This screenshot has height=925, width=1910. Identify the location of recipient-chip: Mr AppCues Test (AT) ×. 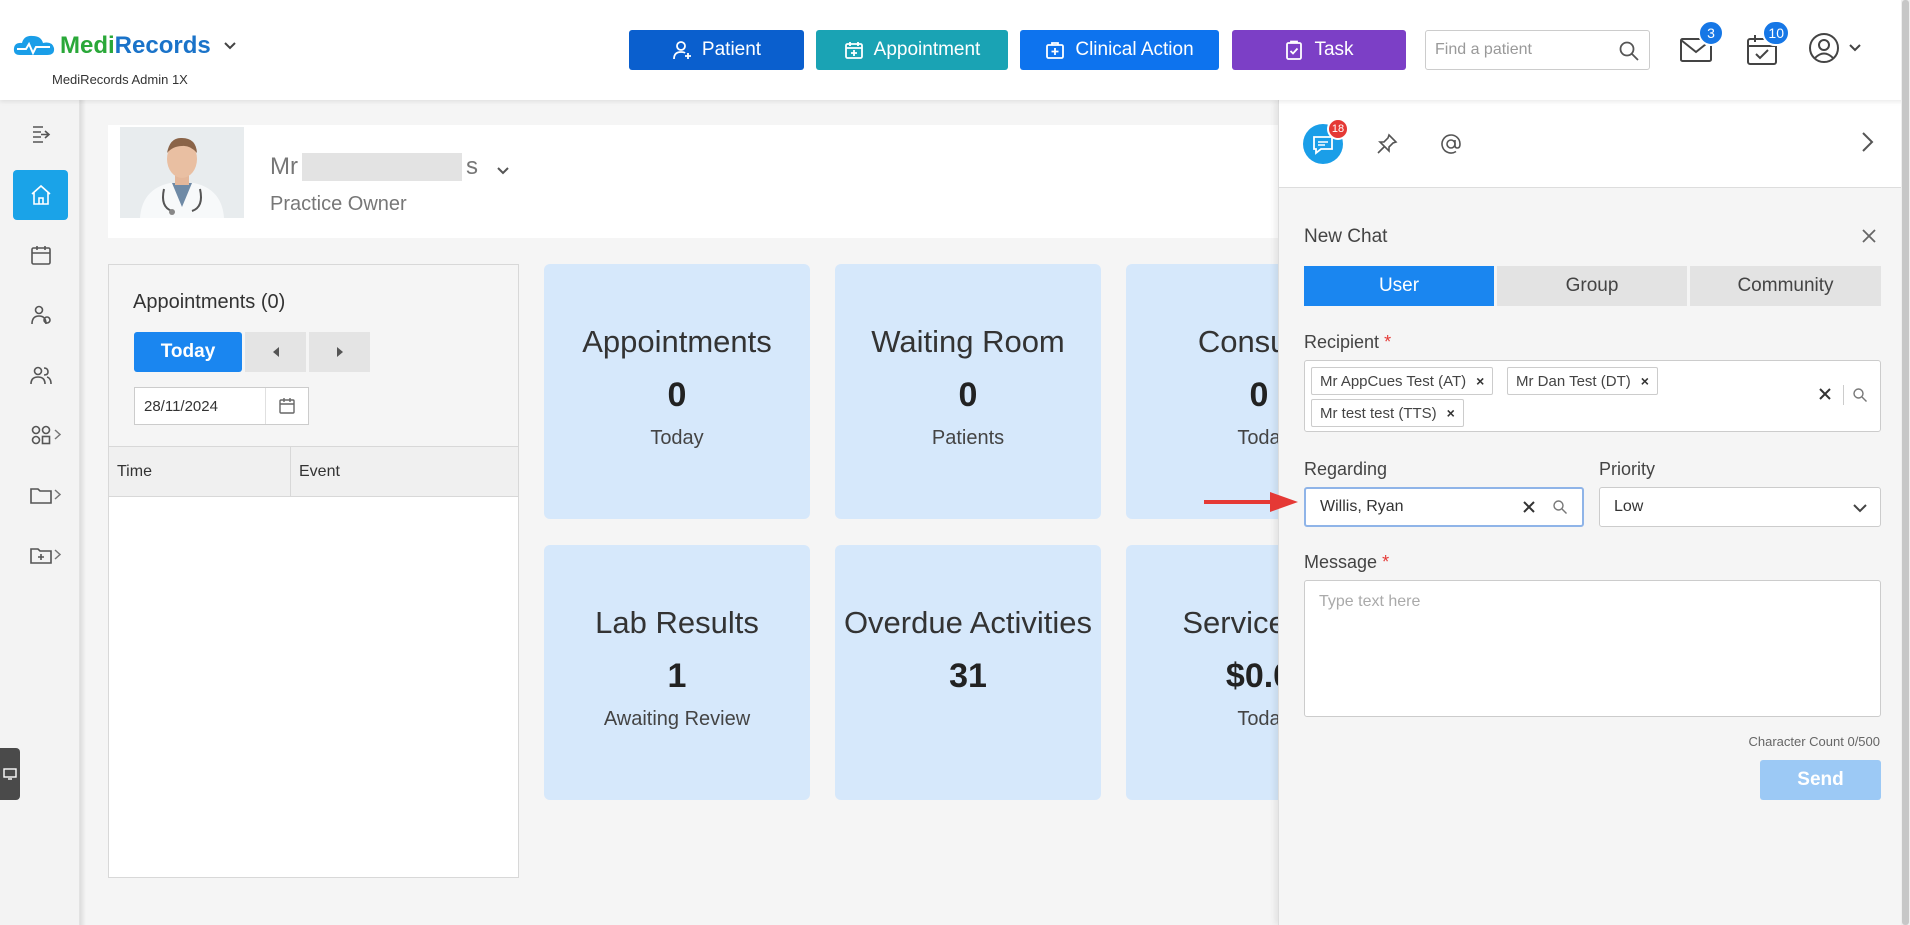
(1402, 381).